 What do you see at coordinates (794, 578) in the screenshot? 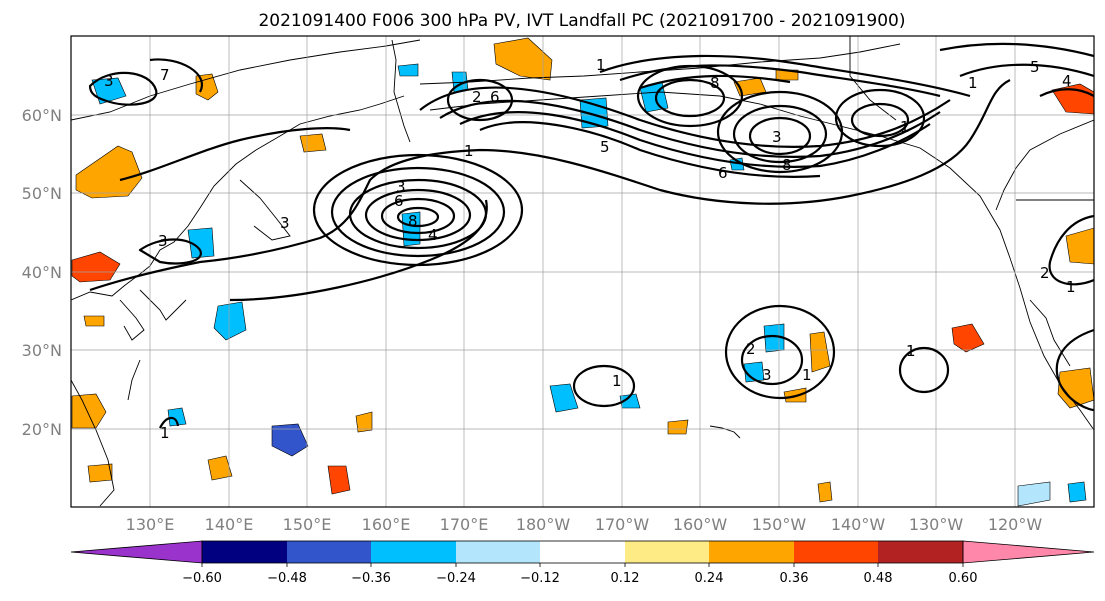
I see `colorbar-tick-label: 0.36` at bounding box center [794, 578].